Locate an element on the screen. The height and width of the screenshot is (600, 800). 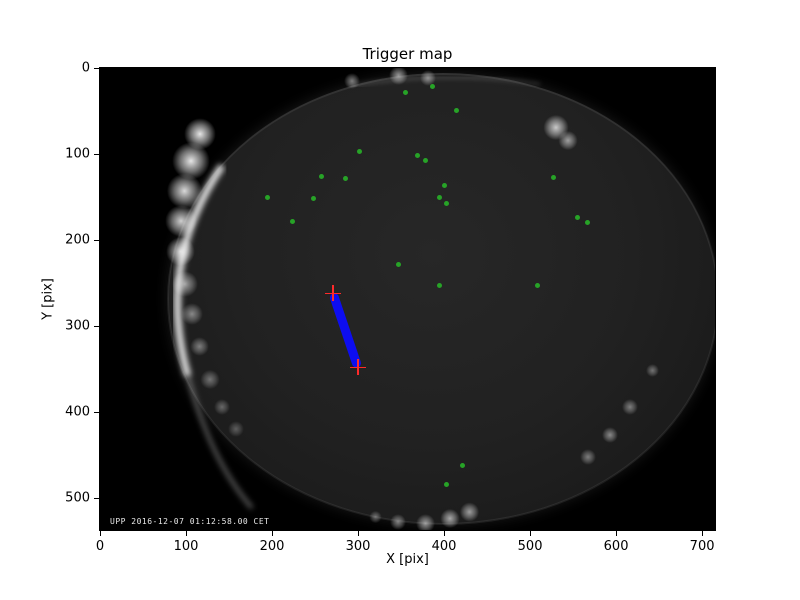
y-tick-label: 400 is located at coordinates (77, 412).